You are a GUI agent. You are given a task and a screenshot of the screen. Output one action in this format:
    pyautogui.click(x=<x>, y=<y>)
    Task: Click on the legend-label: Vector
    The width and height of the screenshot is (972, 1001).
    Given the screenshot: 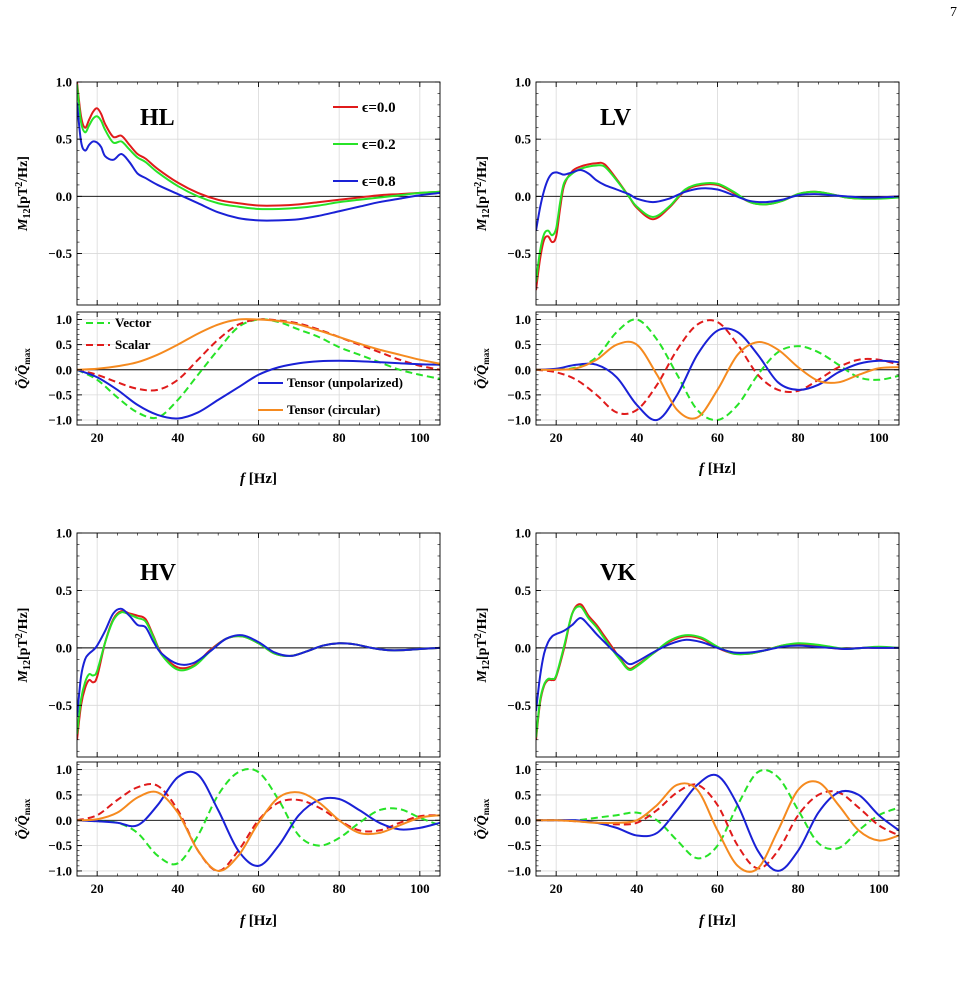 What is the action you would take?
    pyautogui.click(x=133, y=322)
    